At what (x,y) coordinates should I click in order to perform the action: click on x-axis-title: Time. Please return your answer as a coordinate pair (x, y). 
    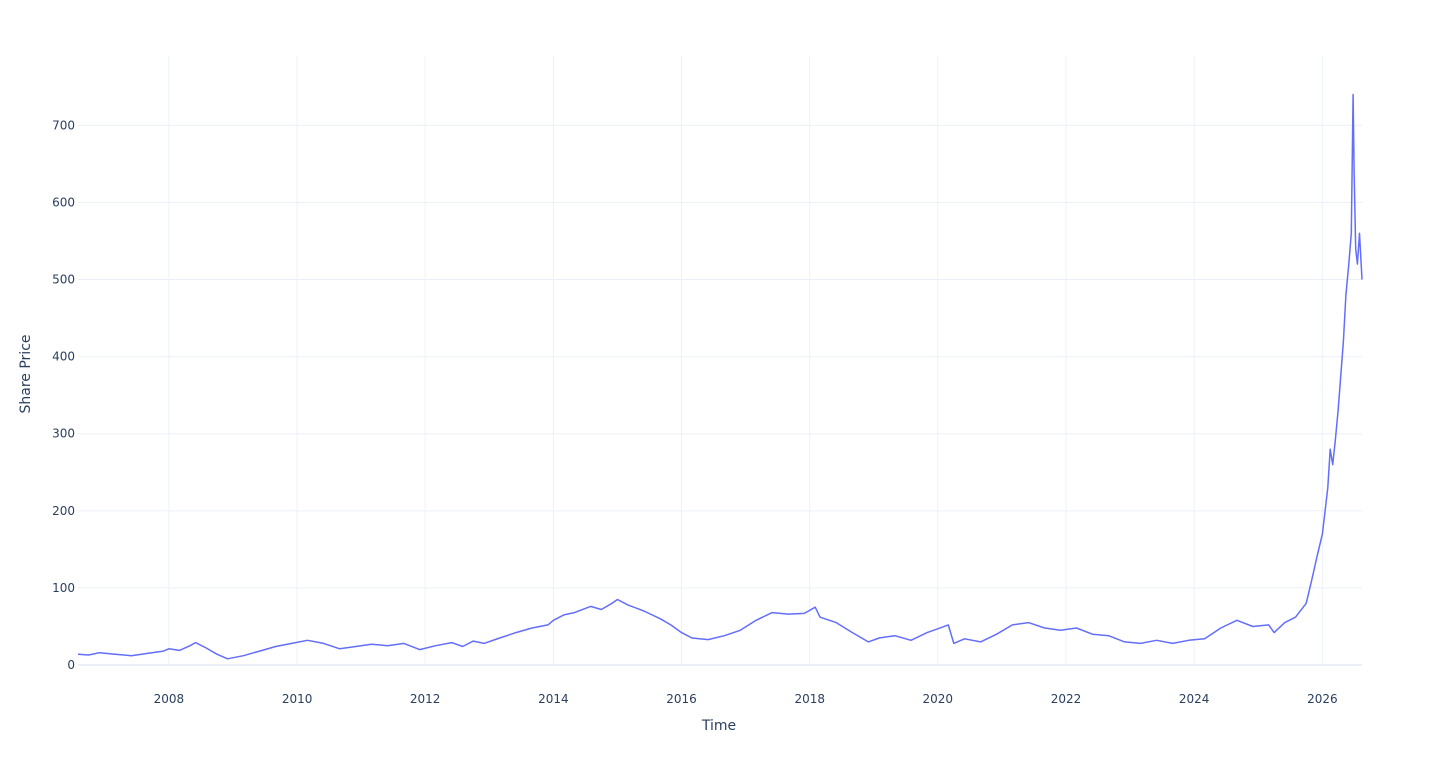
    Looking at the image, I should click on (718, 726).